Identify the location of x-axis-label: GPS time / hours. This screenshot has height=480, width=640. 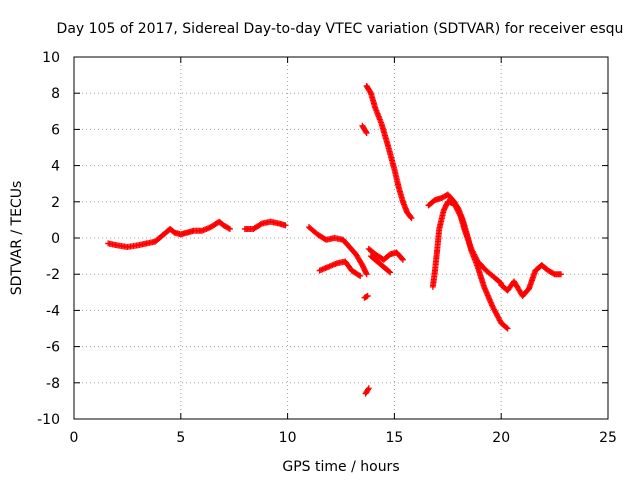
(340, 467).